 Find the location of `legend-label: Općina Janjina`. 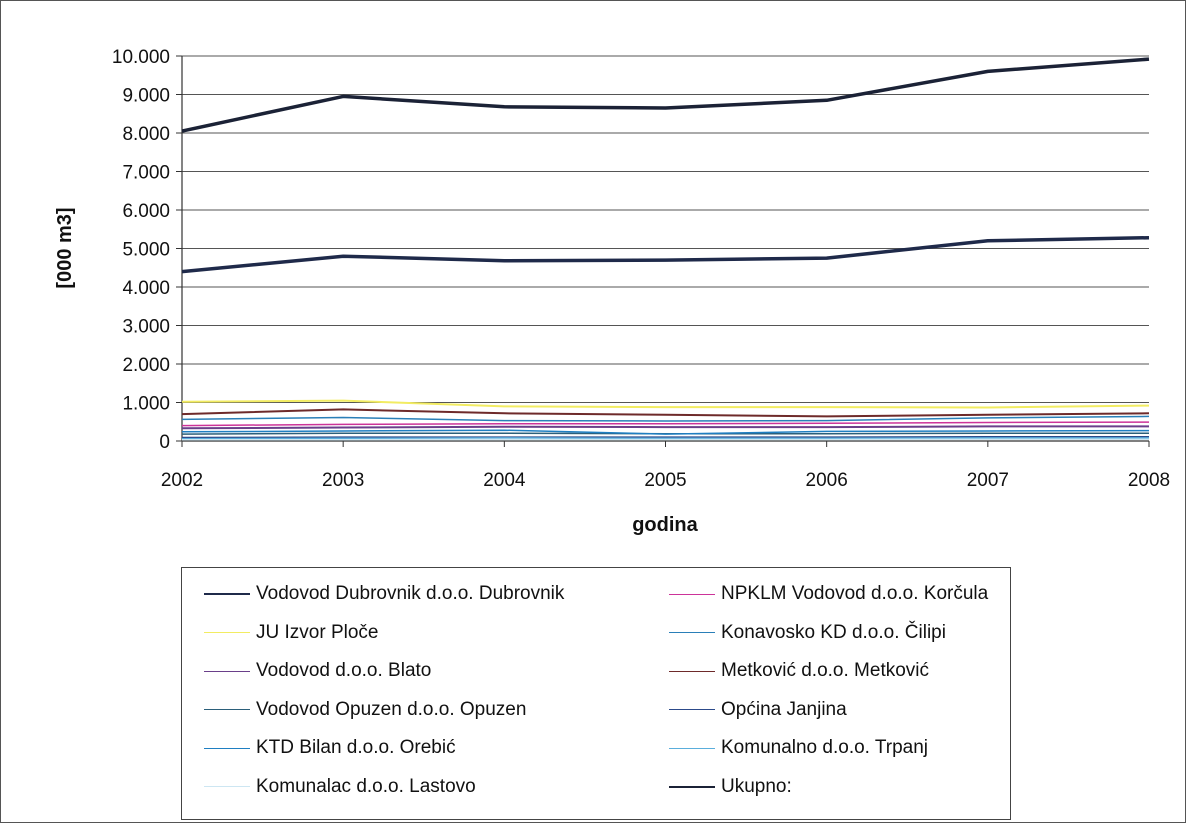

legend-label: Općina Janjina is located at coordinates (784, 709).